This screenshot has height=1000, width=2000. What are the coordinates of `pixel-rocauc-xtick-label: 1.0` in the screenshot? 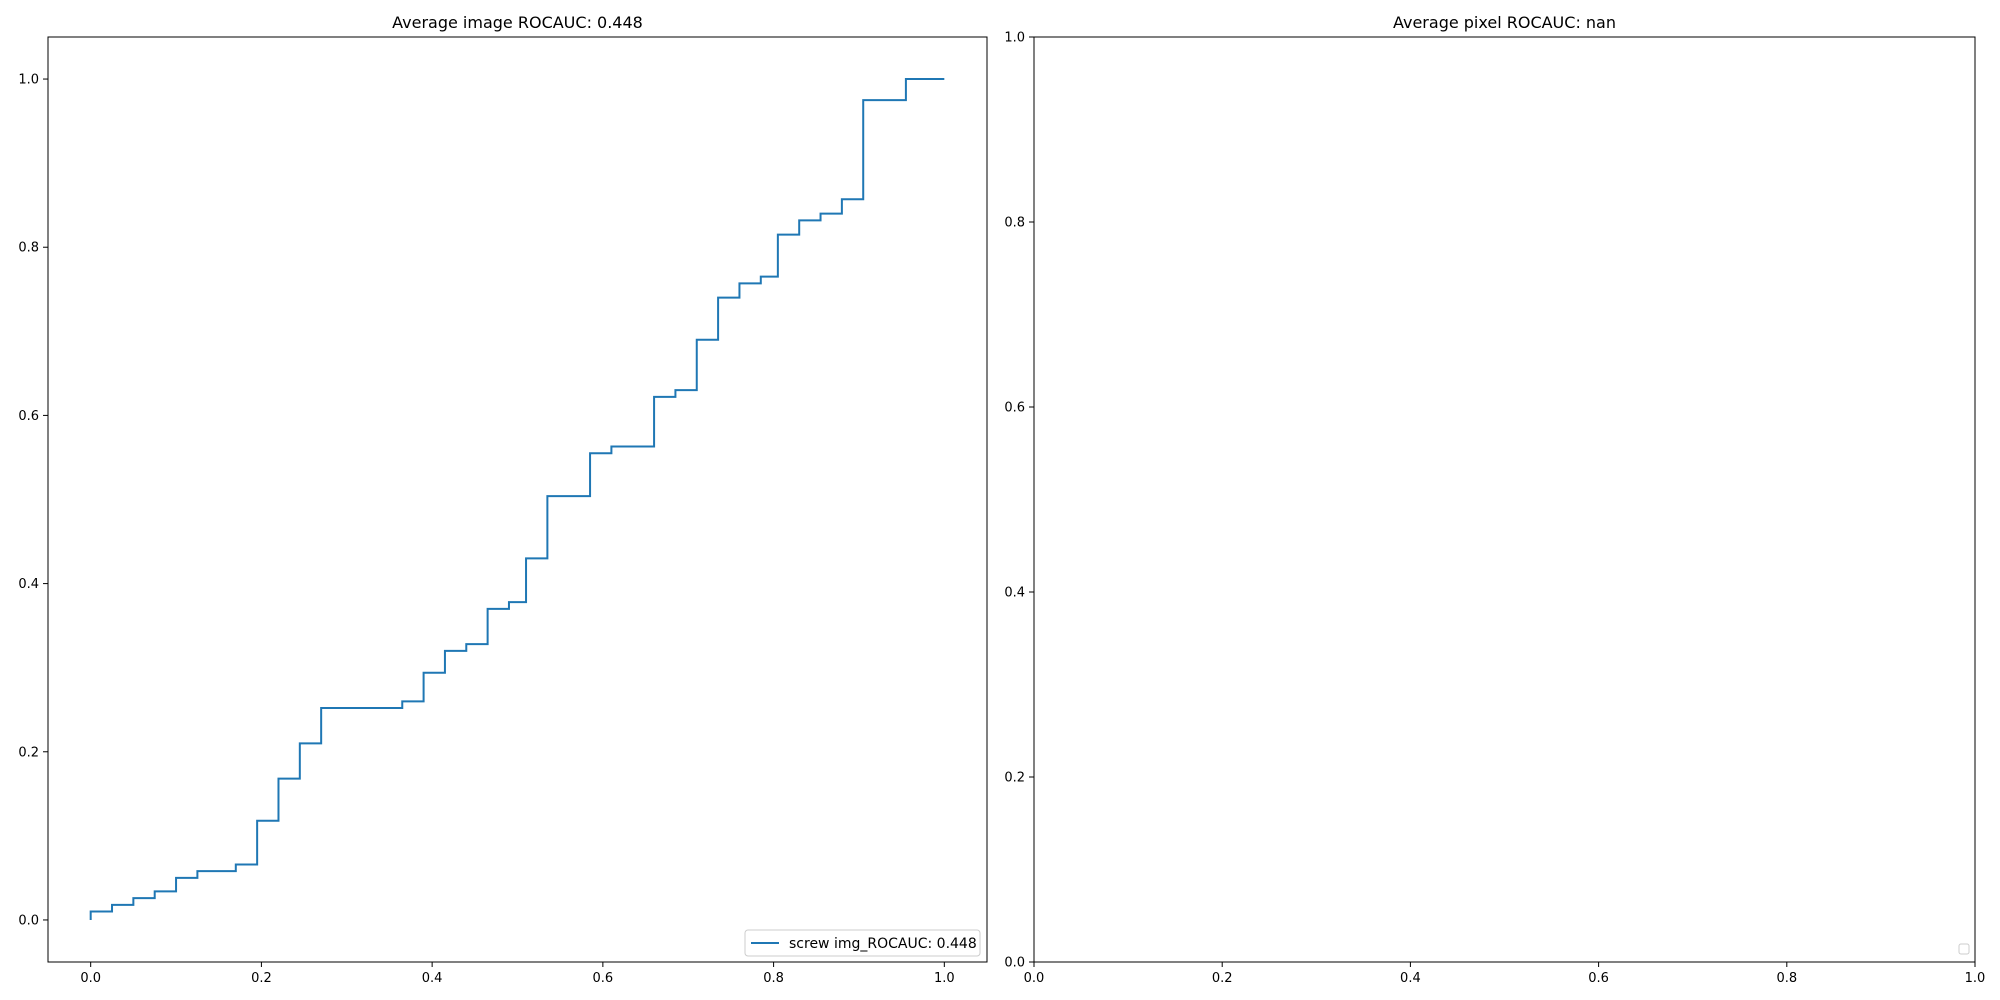 It's located at (1975, 978).